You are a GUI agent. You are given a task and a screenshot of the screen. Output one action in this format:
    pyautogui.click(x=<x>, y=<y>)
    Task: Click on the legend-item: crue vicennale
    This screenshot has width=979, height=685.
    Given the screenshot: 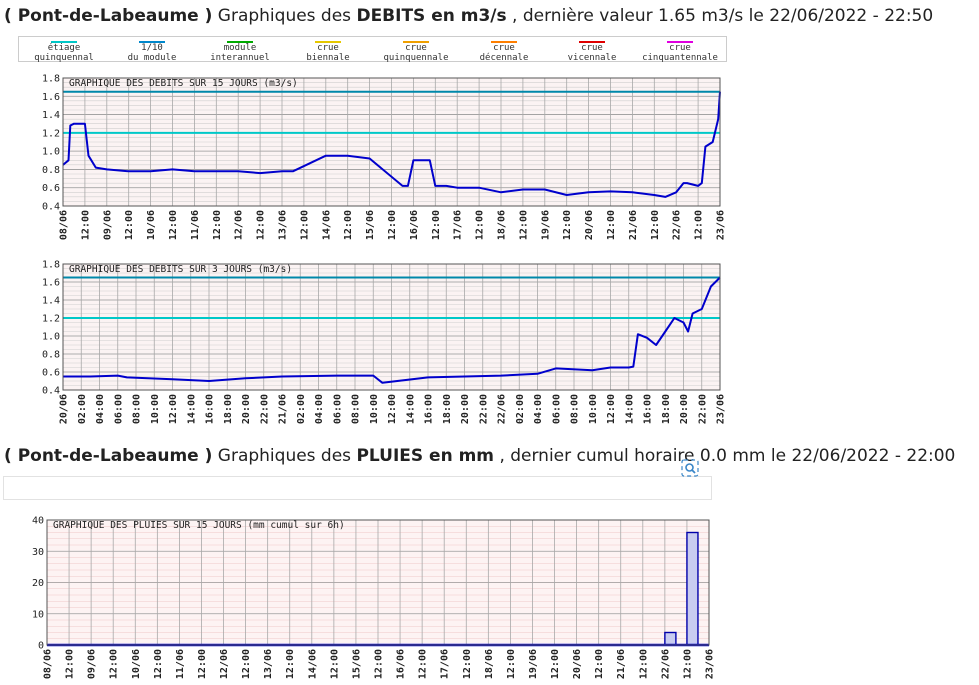 What is the action you would take?
    pyautogui.click(x=592, y=50)
    